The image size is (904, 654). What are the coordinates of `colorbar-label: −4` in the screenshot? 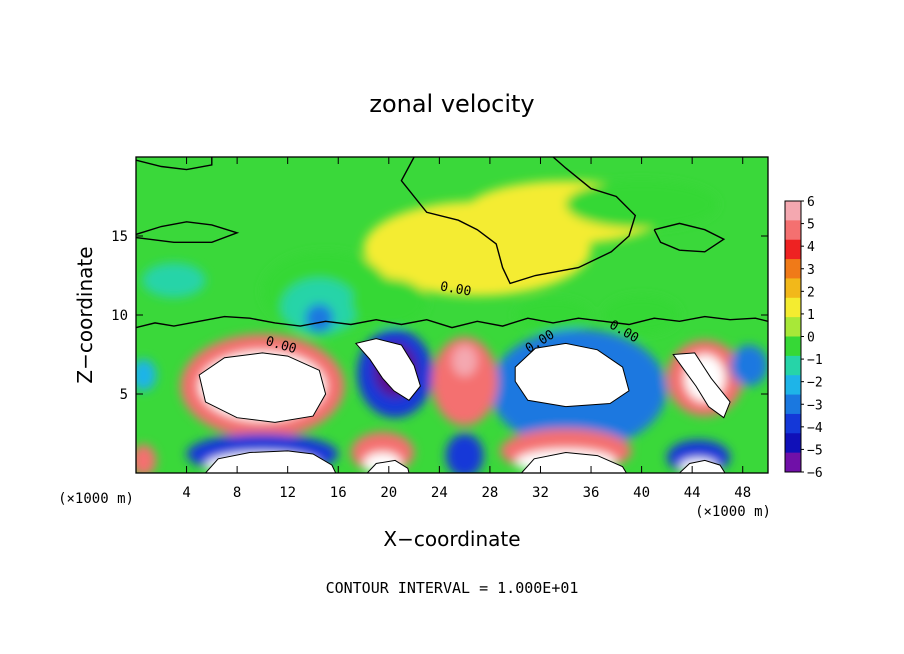 It's located at (815, 428).